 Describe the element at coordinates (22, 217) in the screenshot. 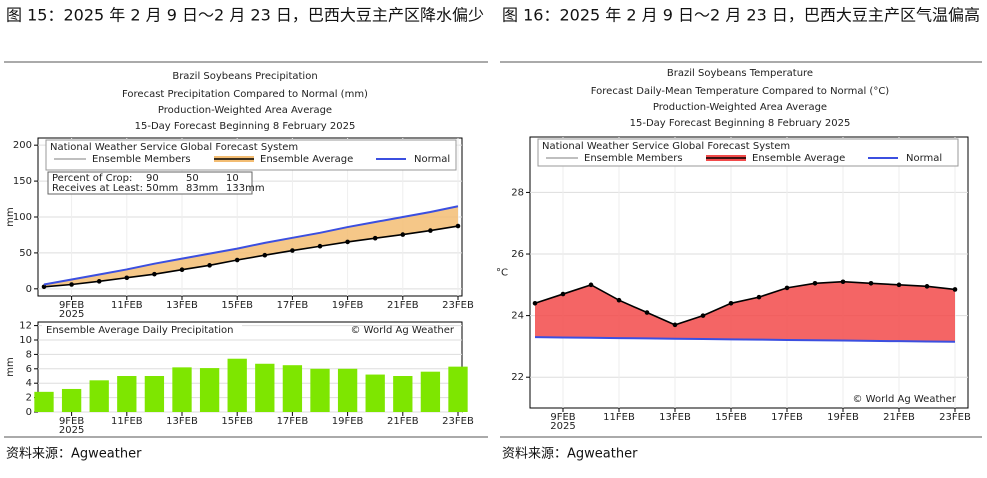

I see `y-tick-label: 100` at that location.